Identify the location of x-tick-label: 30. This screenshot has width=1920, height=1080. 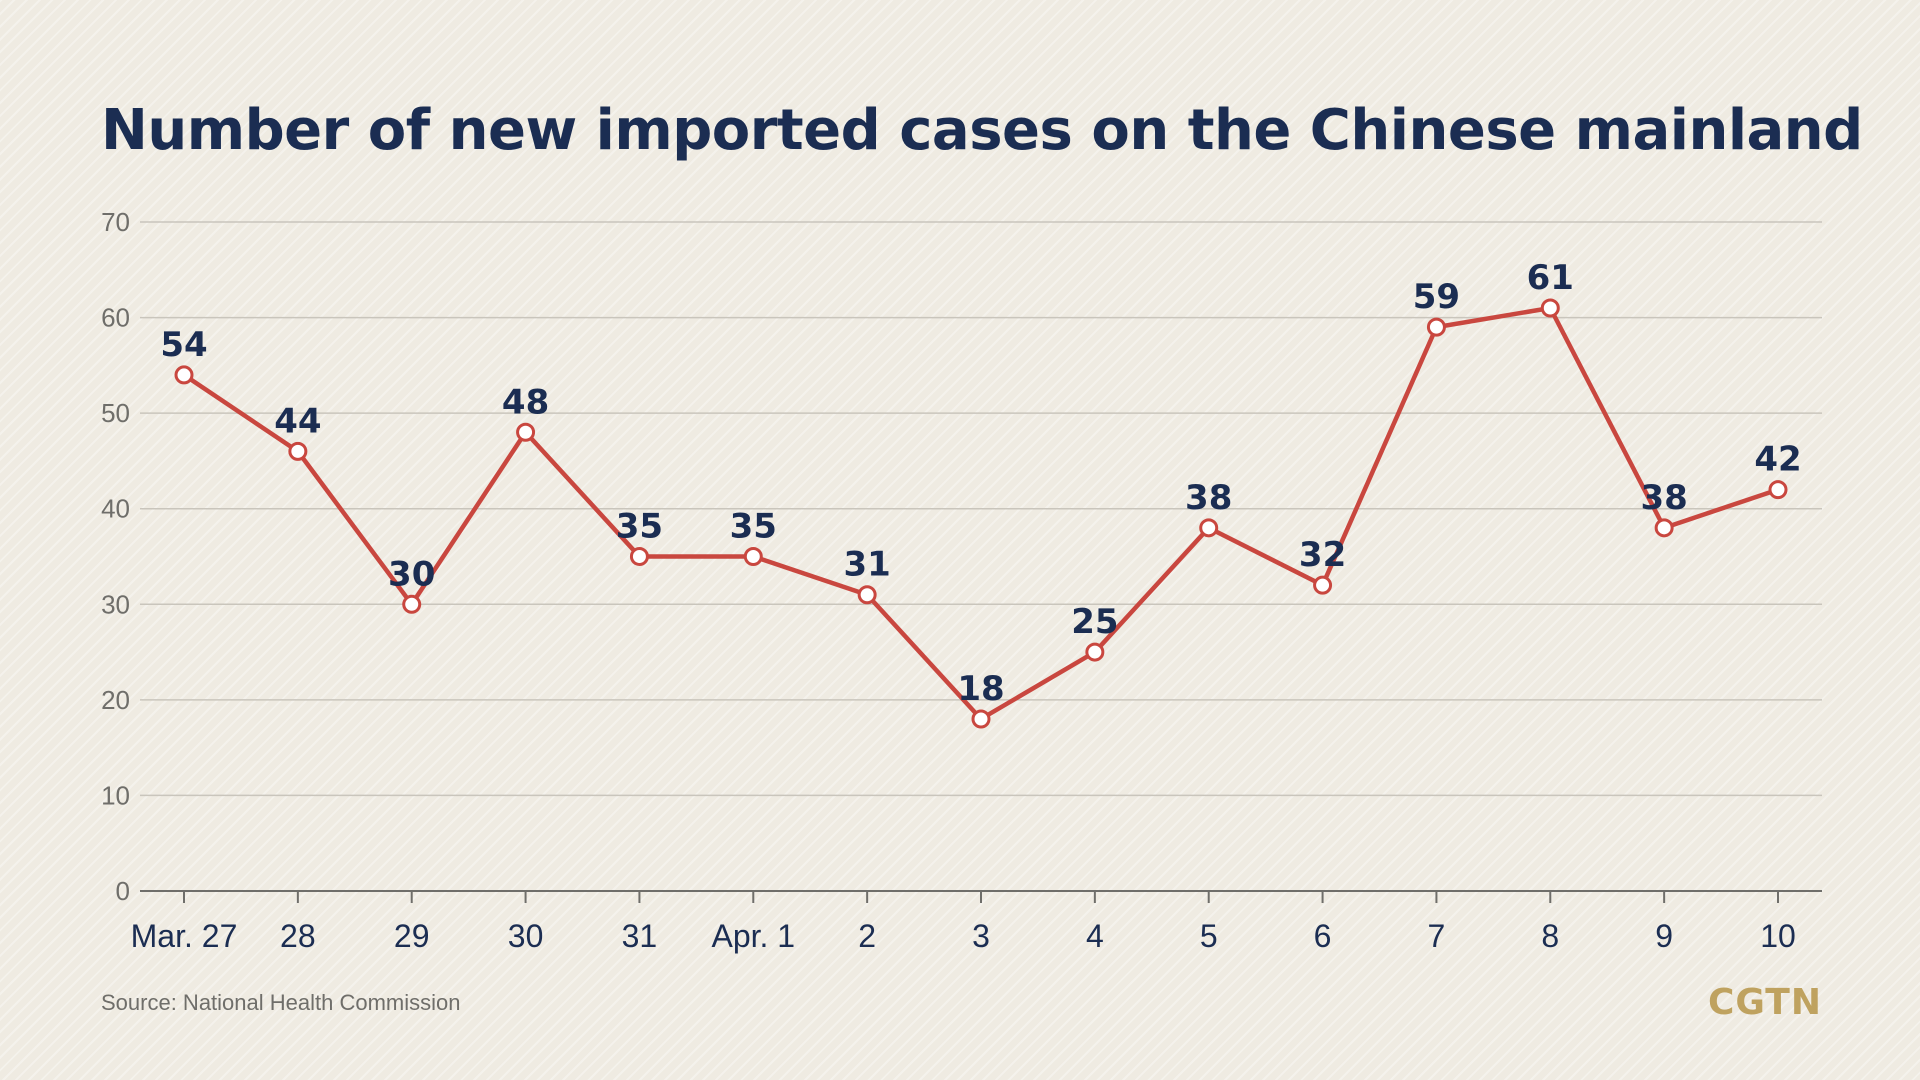
(526, 936).